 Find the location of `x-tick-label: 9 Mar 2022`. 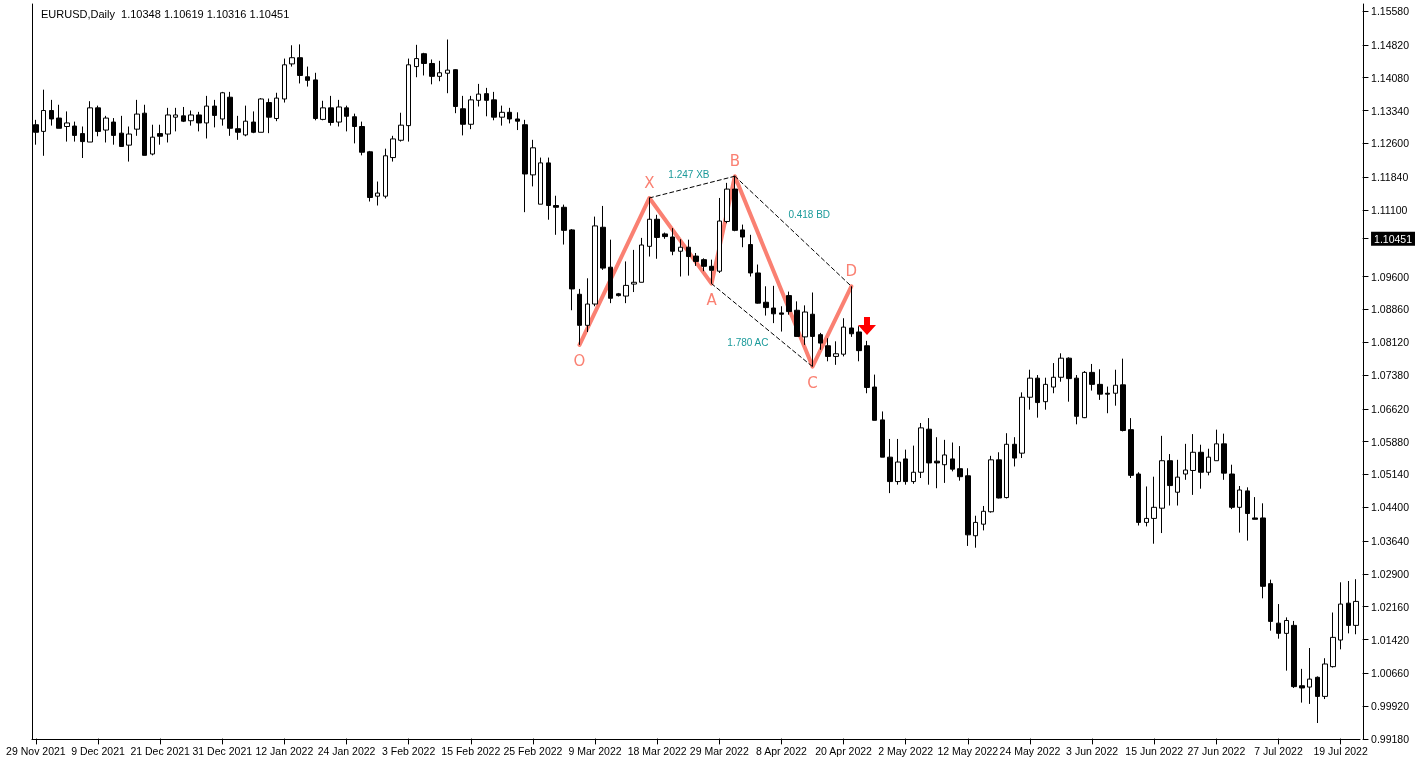

x-tick-label: 9 Mar 2022 is located at coordinates (595, 750).